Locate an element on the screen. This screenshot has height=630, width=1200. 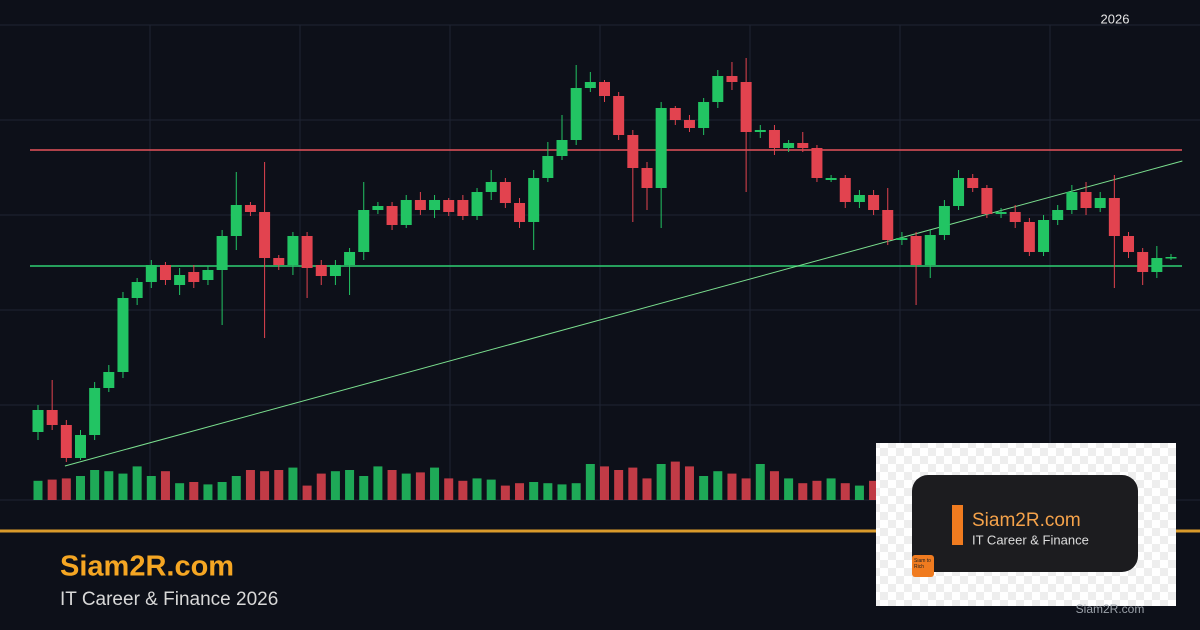
logo-tagline: IT Career & Finance is located at coordinates (1030, 539).